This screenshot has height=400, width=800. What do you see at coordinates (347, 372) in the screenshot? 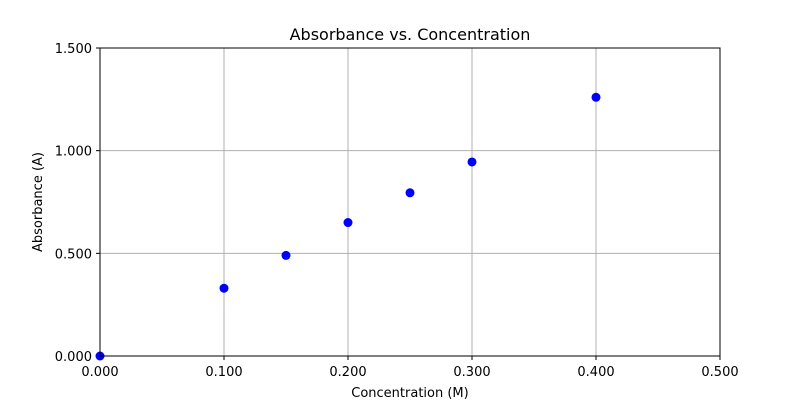
I see `x-tick-label: 0.200` at bounding box center [347, 372].